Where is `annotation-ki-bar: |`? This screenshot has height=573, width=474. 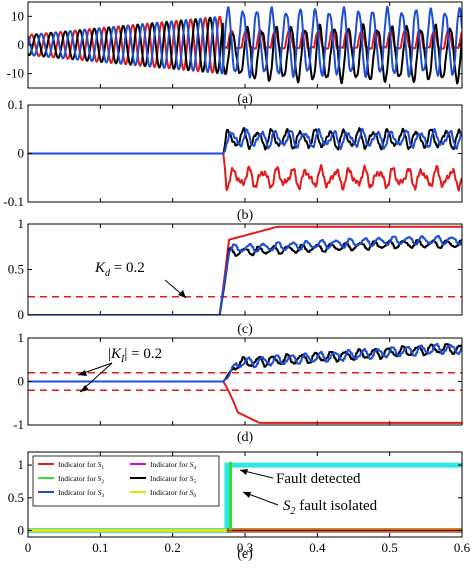 annotation-ki-bar: | is located at coordinates (109, 354).